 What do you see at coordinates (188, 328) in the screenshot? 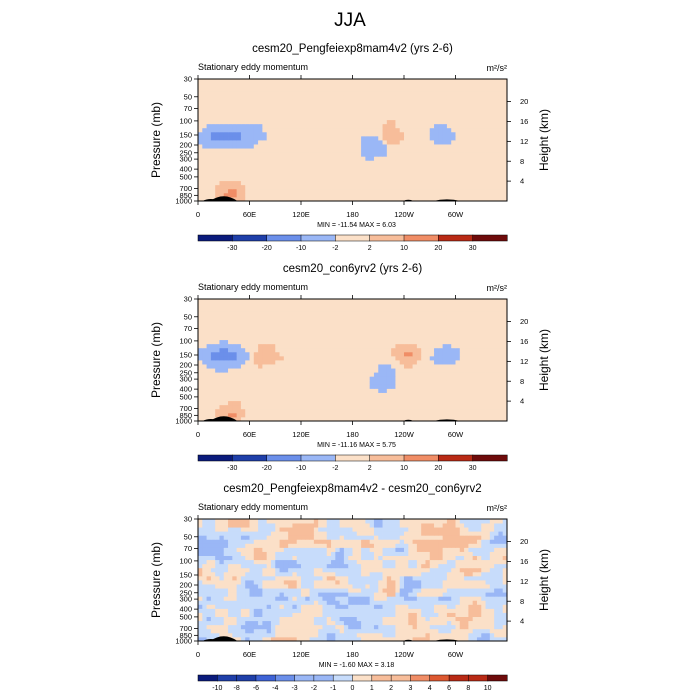
I see `y-tick-label: 70` at bounding box center [188, 328].